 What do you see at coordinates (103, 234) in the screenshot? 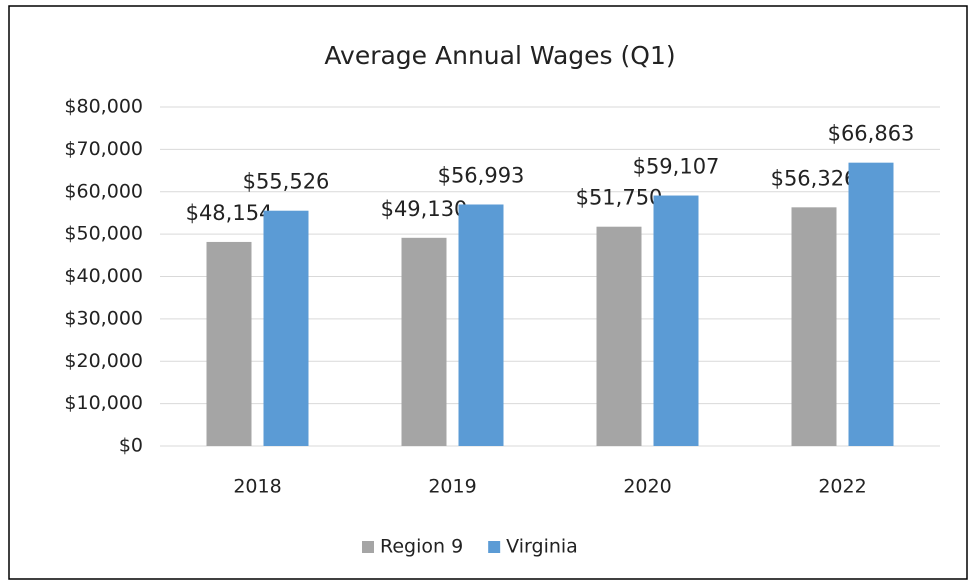
I see `y-tick-label: $50,000` at bounding box center [103, 234].